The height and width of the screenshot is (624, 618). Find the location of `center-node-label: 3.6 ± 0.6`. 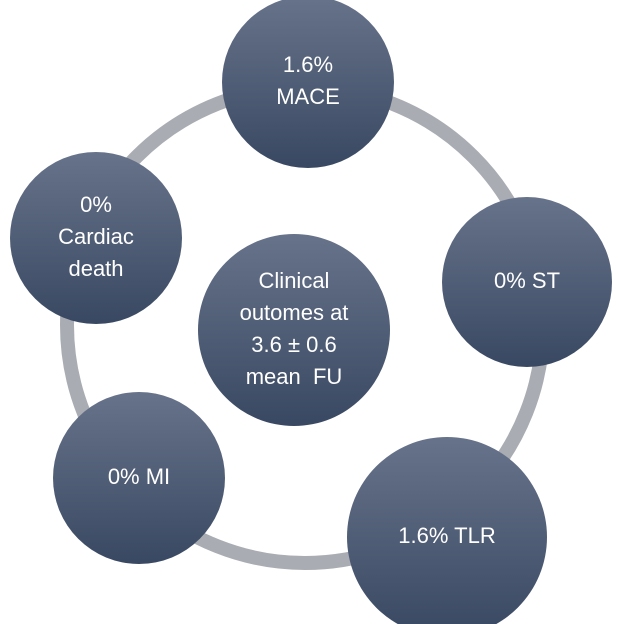

center-node-label: 3.6 ± 0.6 is located at coordinates (293, 344).